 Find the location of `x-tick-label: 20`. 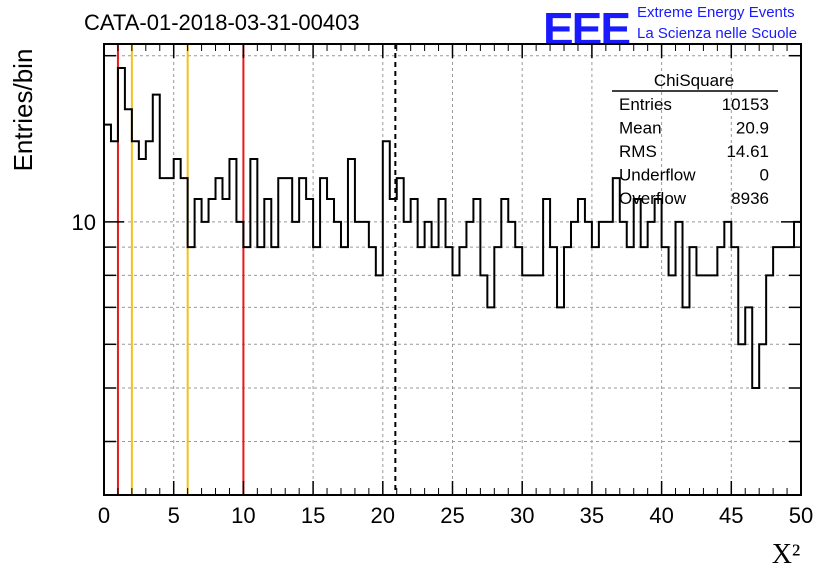

x-tick-label: 20 is located at coordinates (383, 515).